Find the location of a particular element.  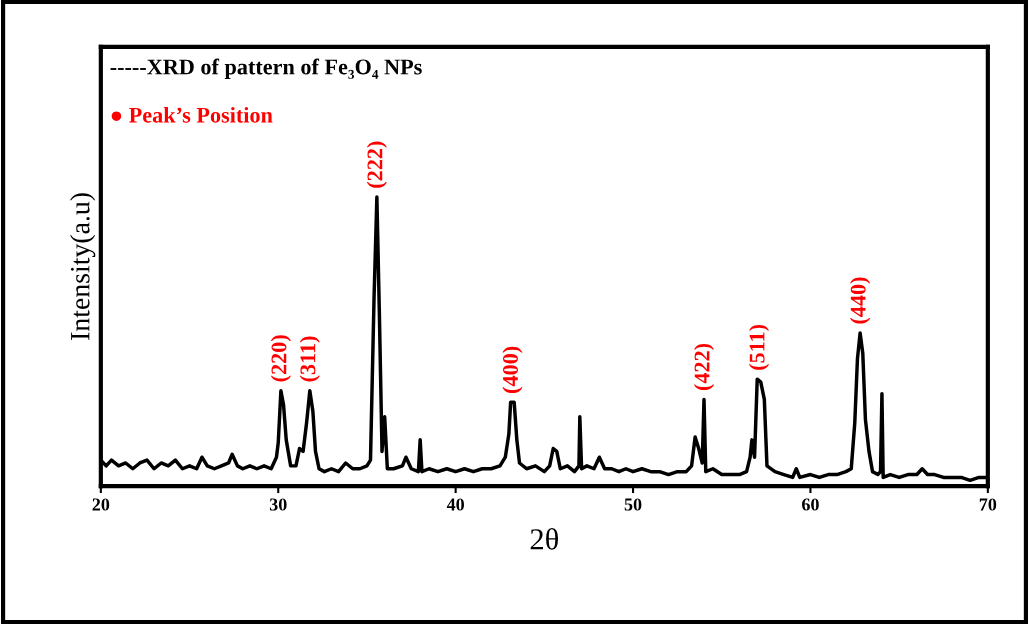

x-axis-title: 2θ is located at coordinates (544, 539).